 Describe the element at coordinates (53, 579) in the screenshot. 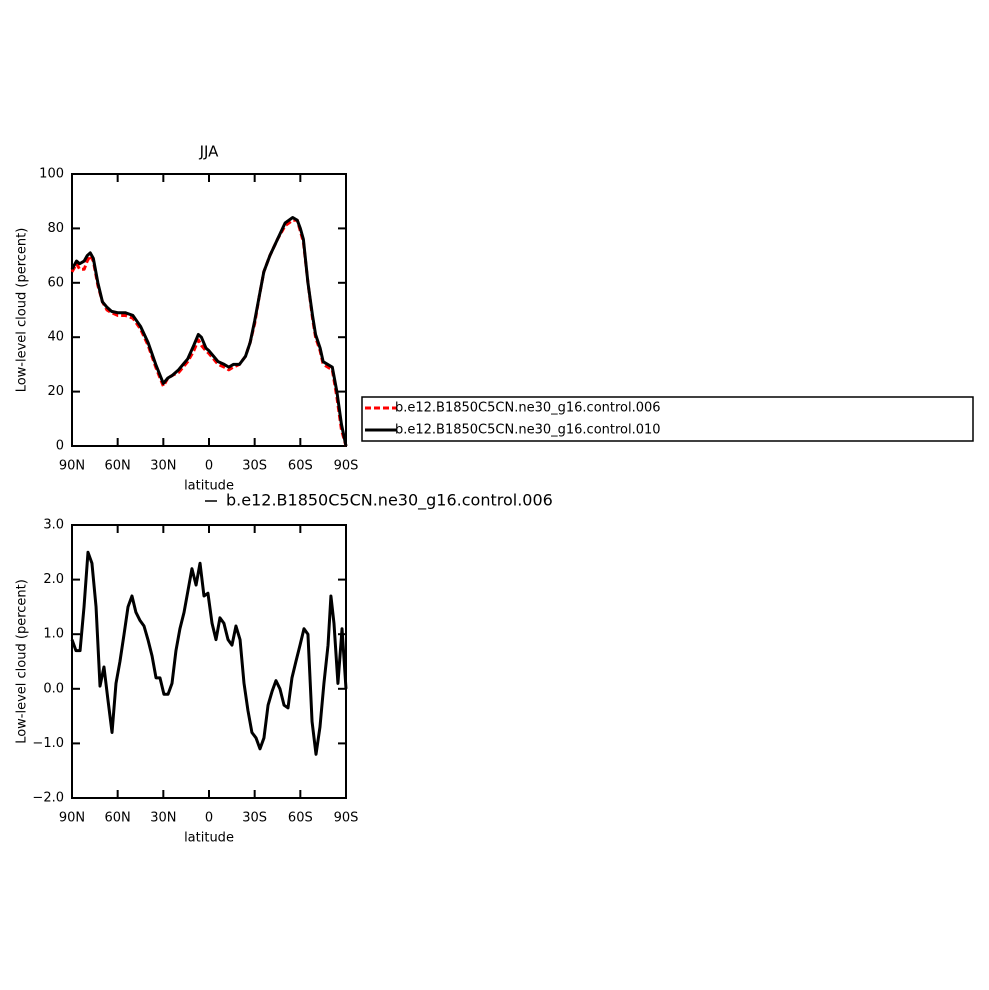

I see `y-tick-label: 2.0` at that location.